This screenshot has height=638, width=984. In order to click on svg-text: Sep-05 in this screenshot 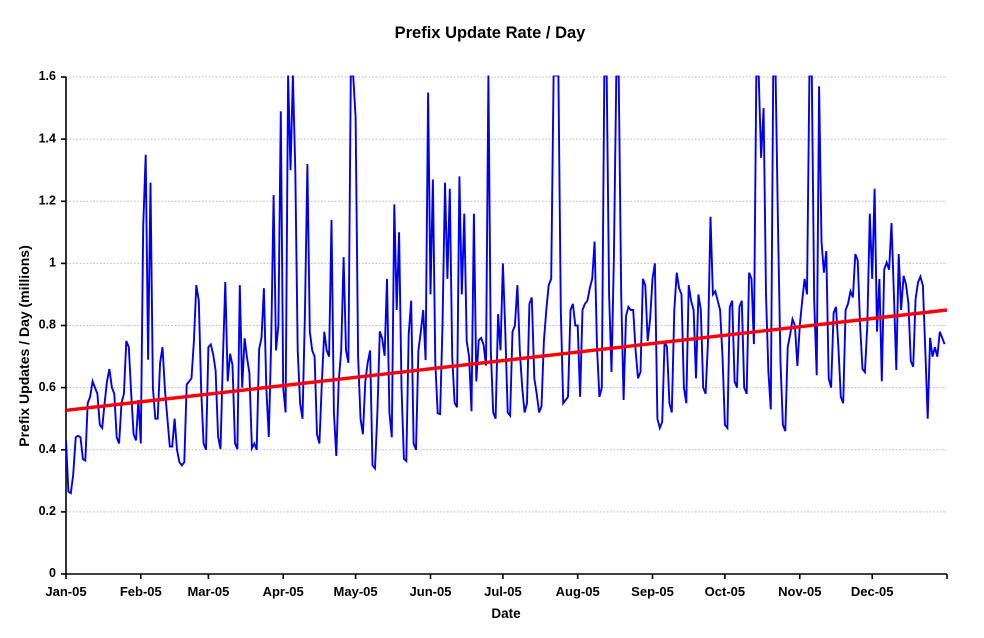, I will do `click(652, 591)`.